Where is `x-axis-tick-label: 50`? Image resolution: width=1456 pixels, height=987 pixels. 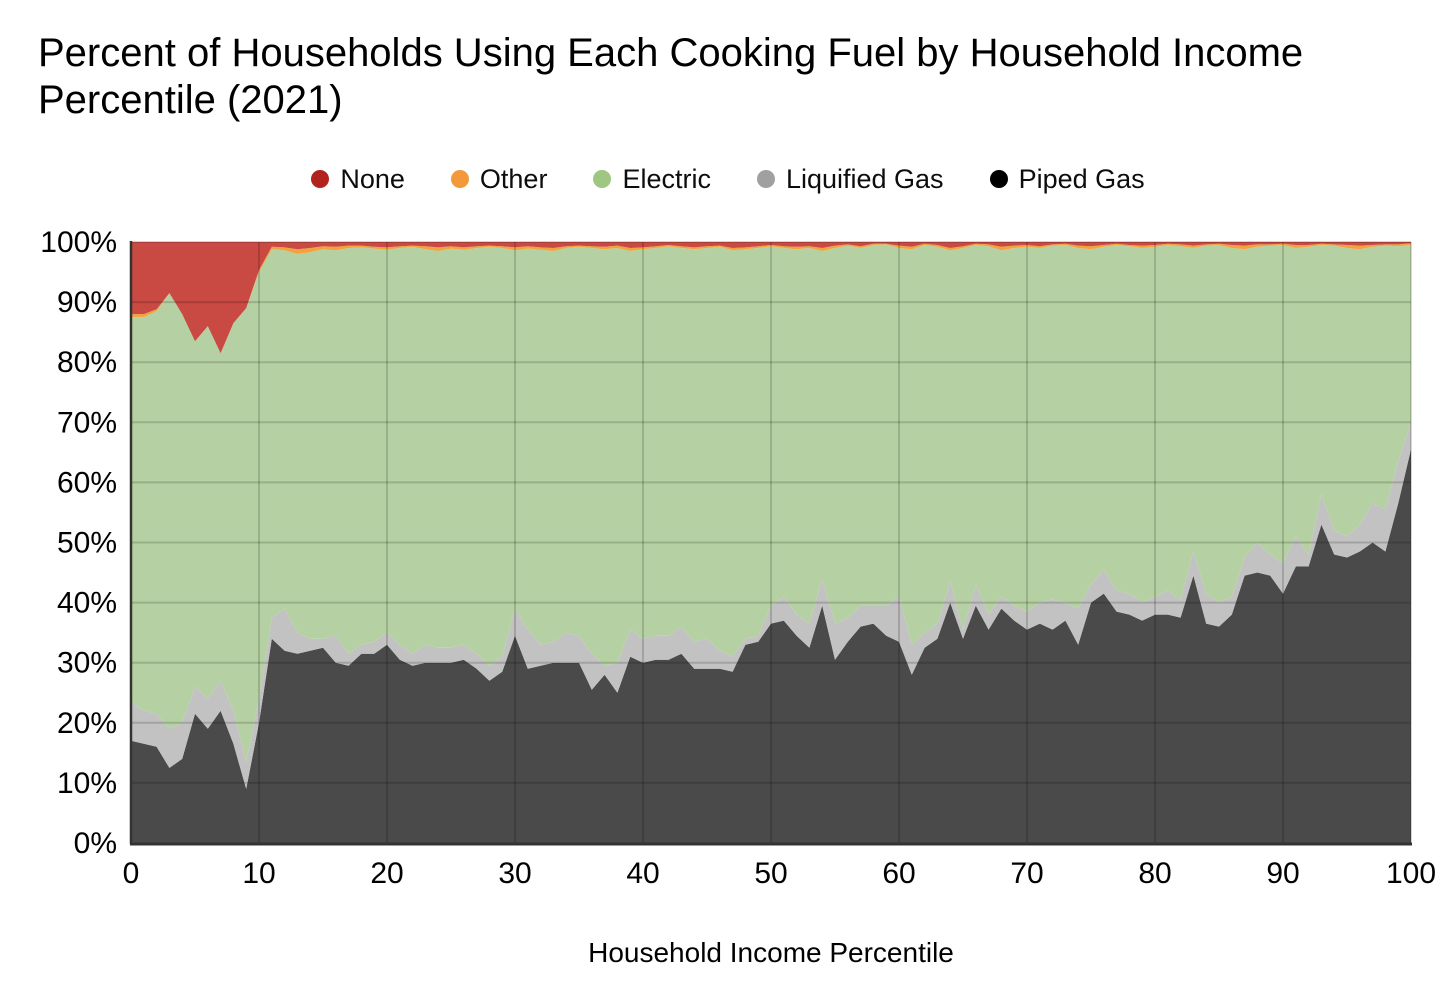
x-axis-tick-label: 50 is located at coordinates (770, 873).